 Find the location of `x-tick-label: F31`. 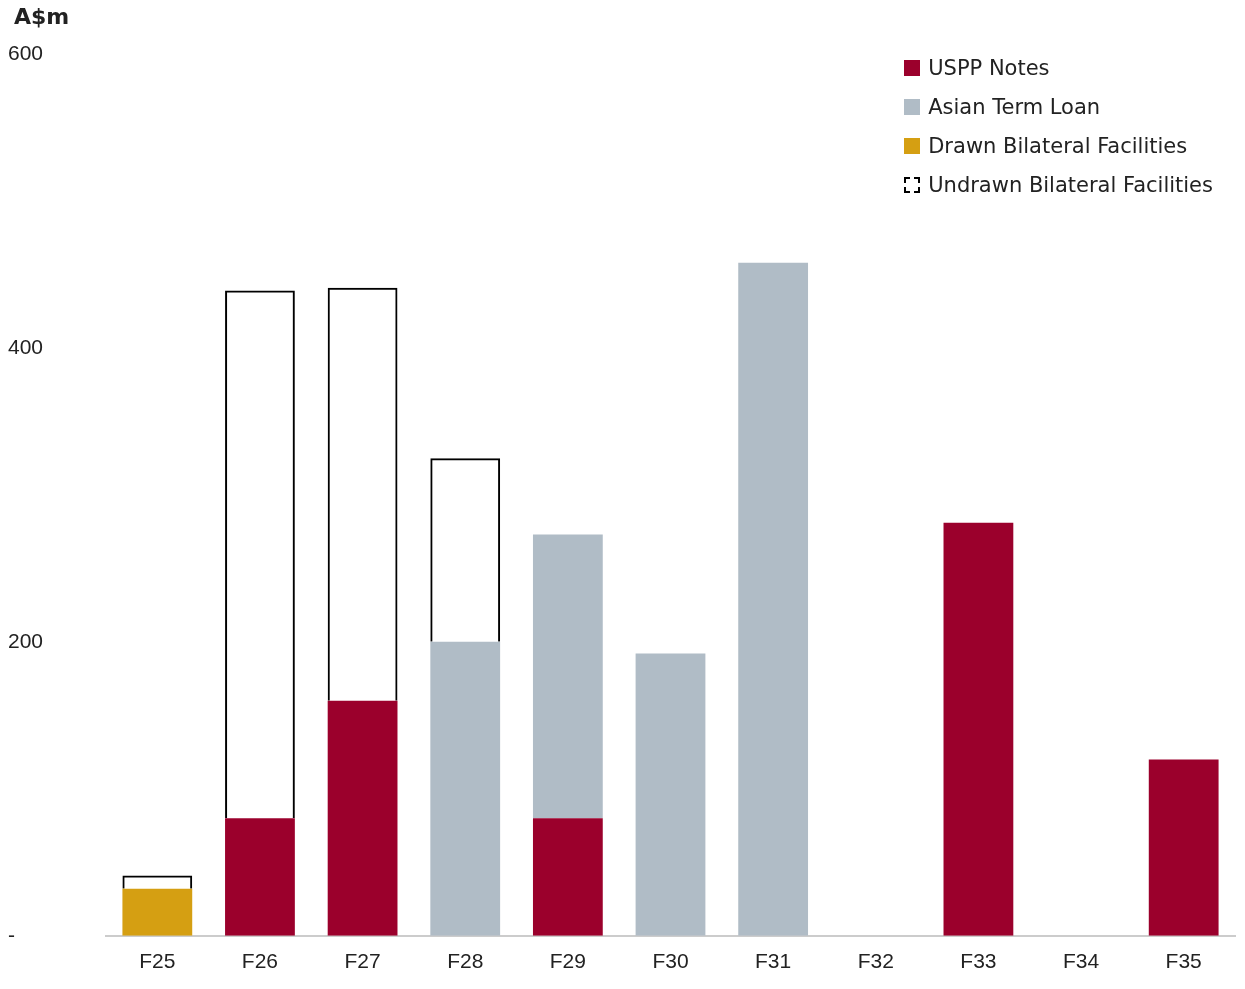

x-tick-label: F31 is located at coordinates (773, 961).